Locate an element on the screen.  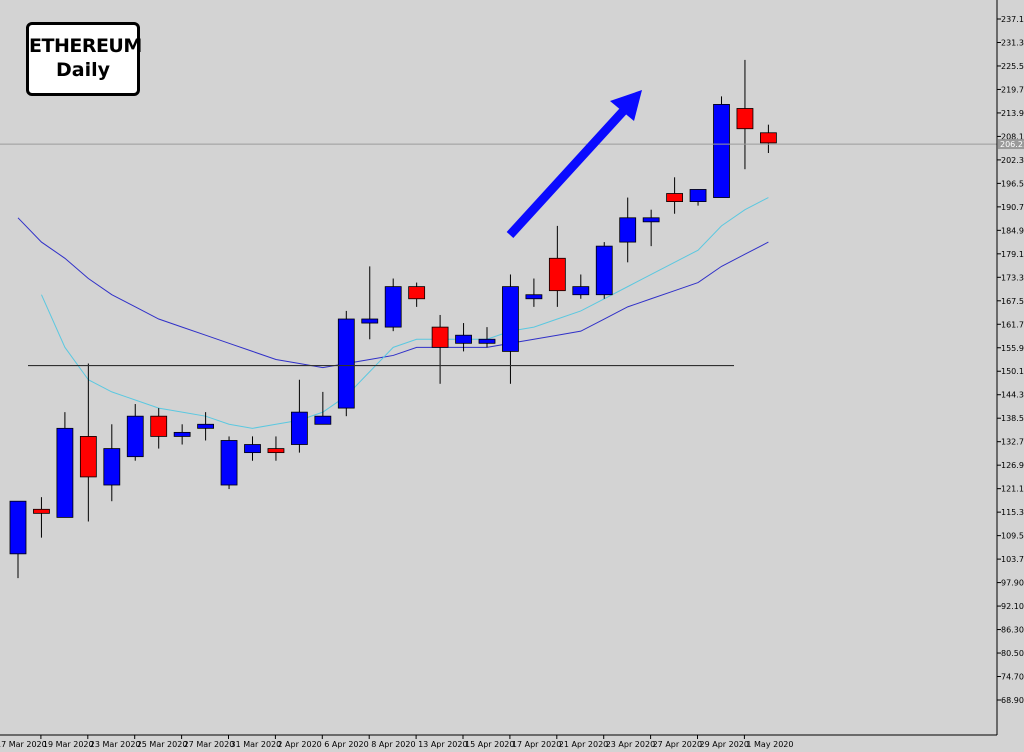
y-tick-label: 190.70 is located at coordinates (1012, 207).